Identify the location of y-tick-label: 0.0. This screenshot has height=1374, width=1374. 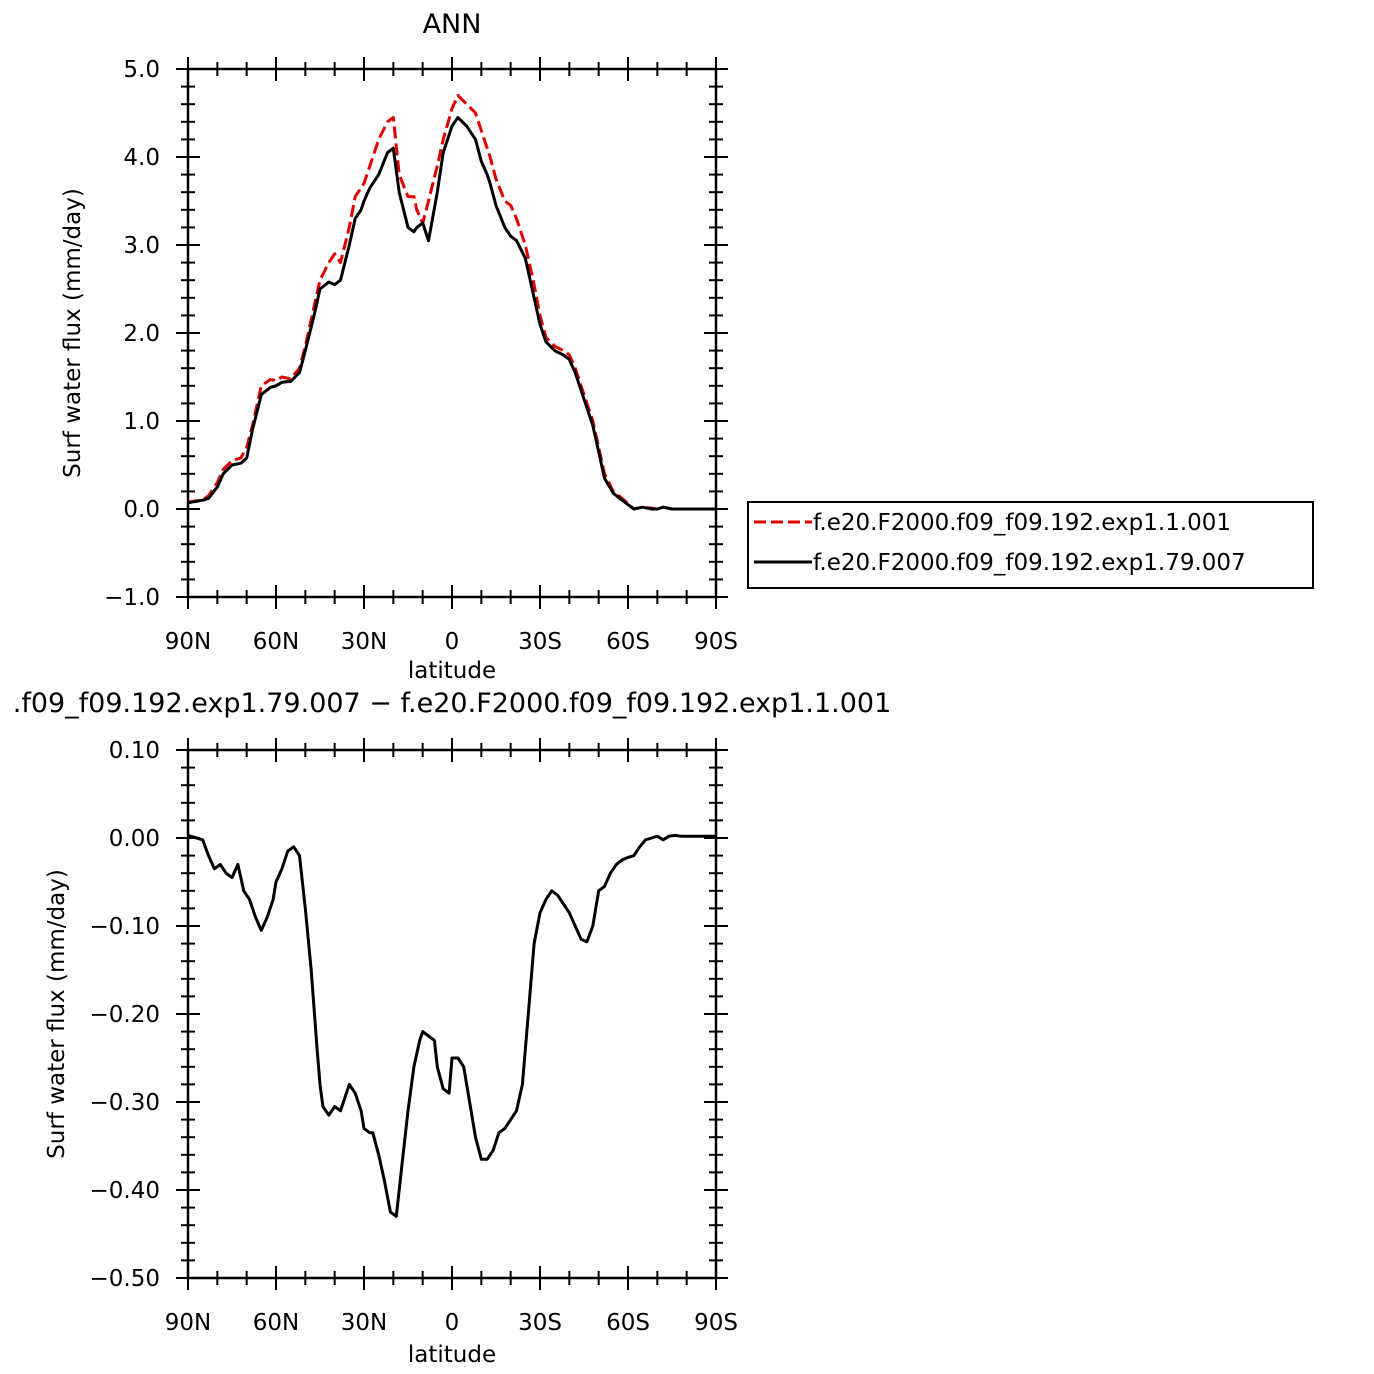
(141, 510).